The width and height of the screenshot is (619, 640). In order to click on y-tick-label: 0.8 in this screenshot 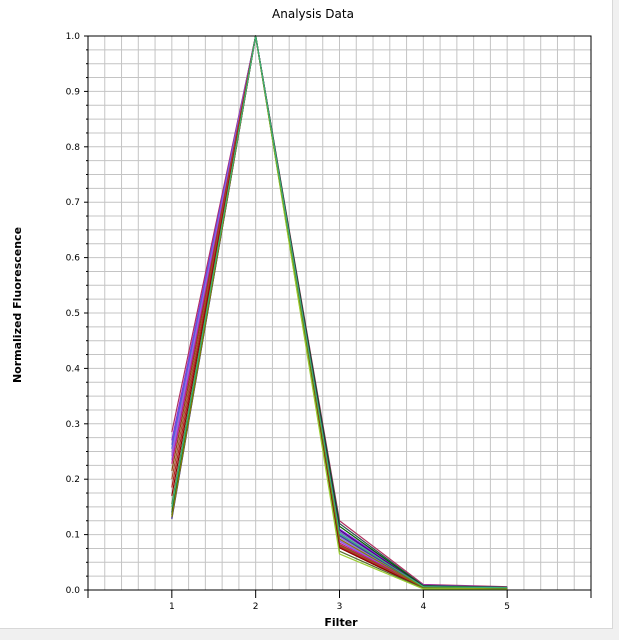, I will do `click(73, 148)`.